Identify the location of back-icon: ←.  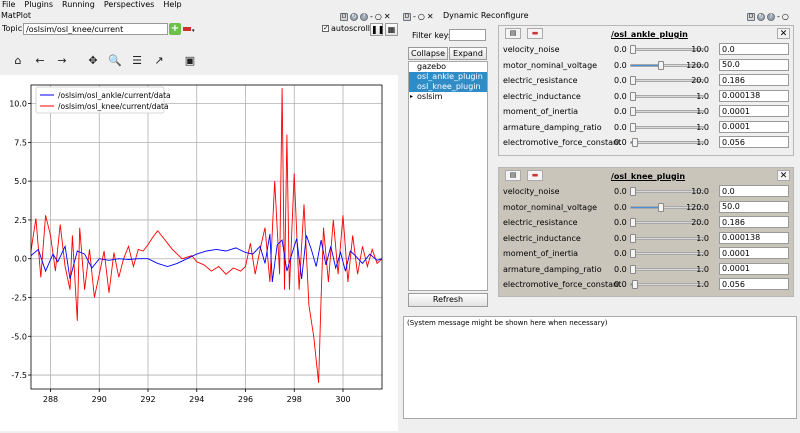
(40, 60).